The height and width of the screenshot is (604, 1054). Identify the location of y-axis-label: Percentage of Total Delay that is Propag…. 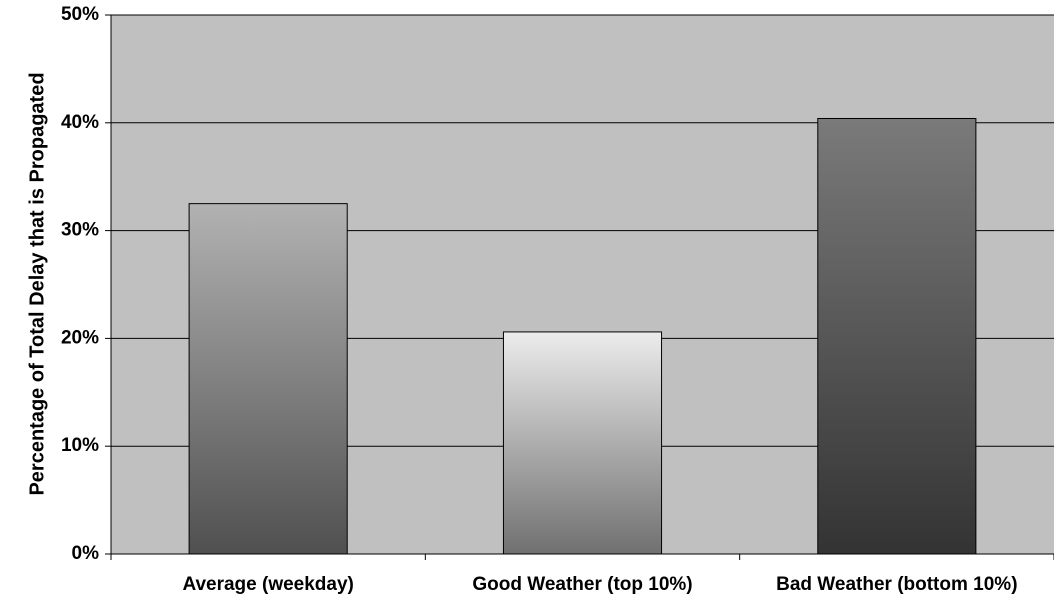
(37, 283).